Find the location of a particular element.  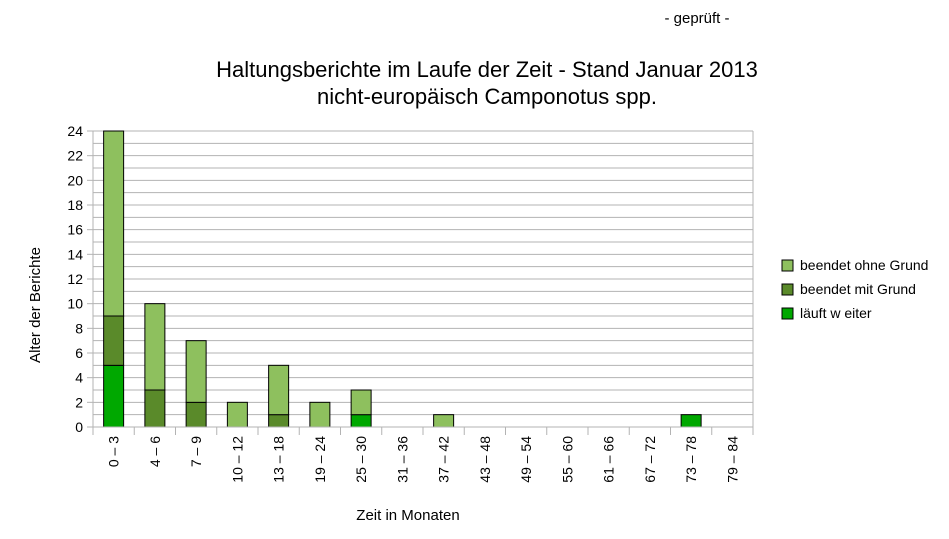

x-tick-label: 73 – 78 is located at coordinates (691, 459).